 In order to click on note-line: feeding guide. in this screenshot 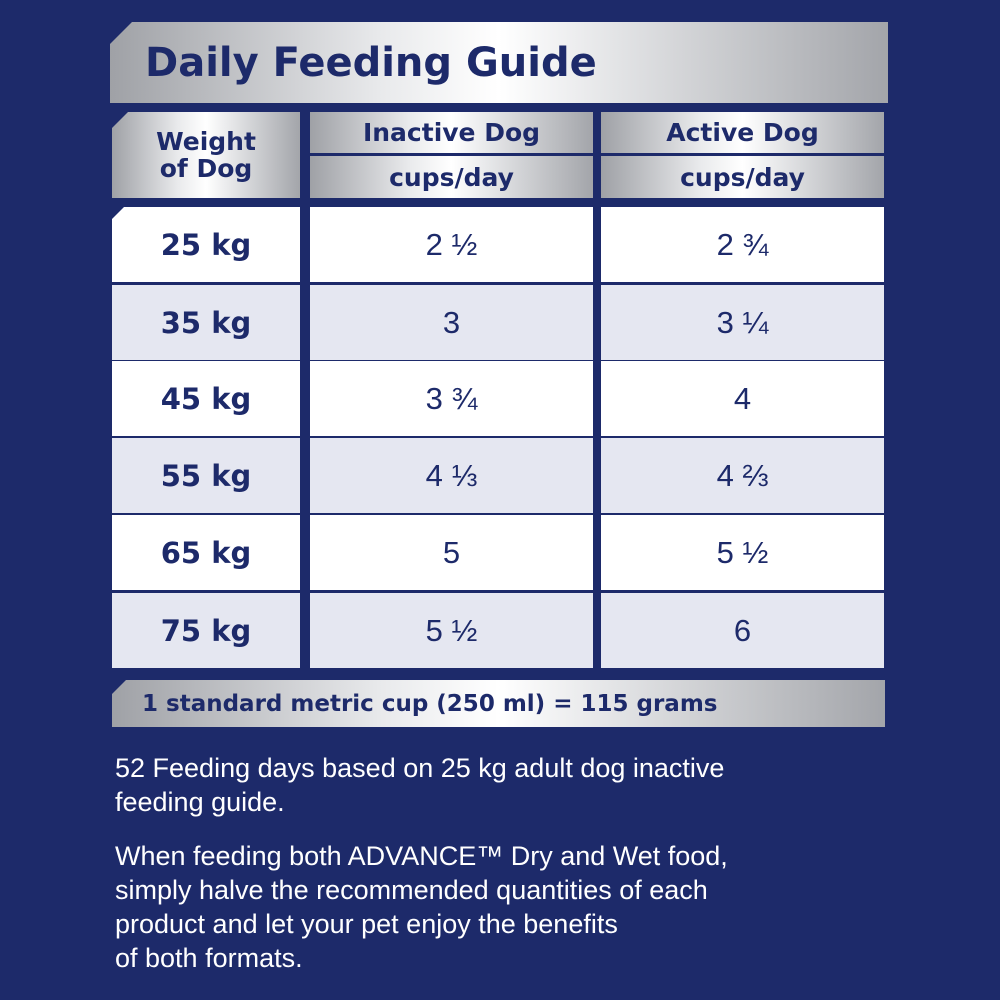, I will do `click(200, 802)`.